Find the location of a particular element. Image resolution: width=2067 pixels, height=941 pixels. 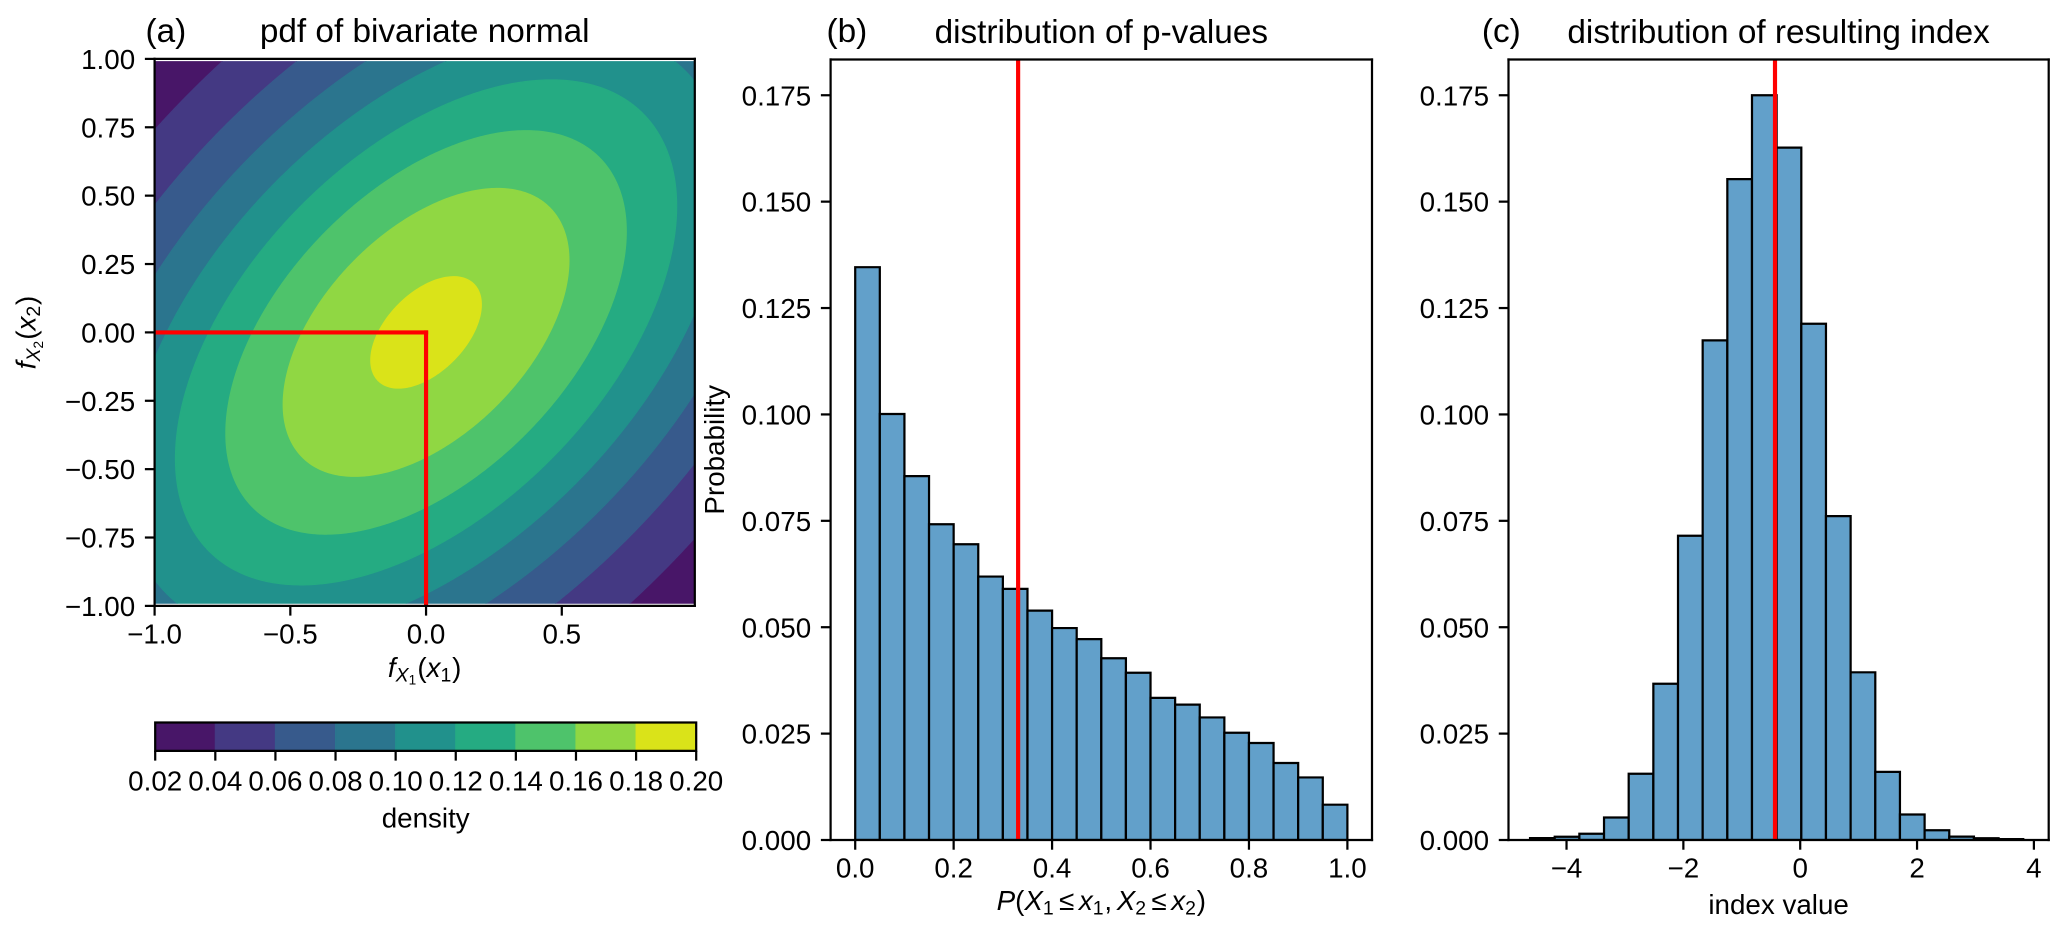

svg-text: (c) is located at coordinates (1501, 31).